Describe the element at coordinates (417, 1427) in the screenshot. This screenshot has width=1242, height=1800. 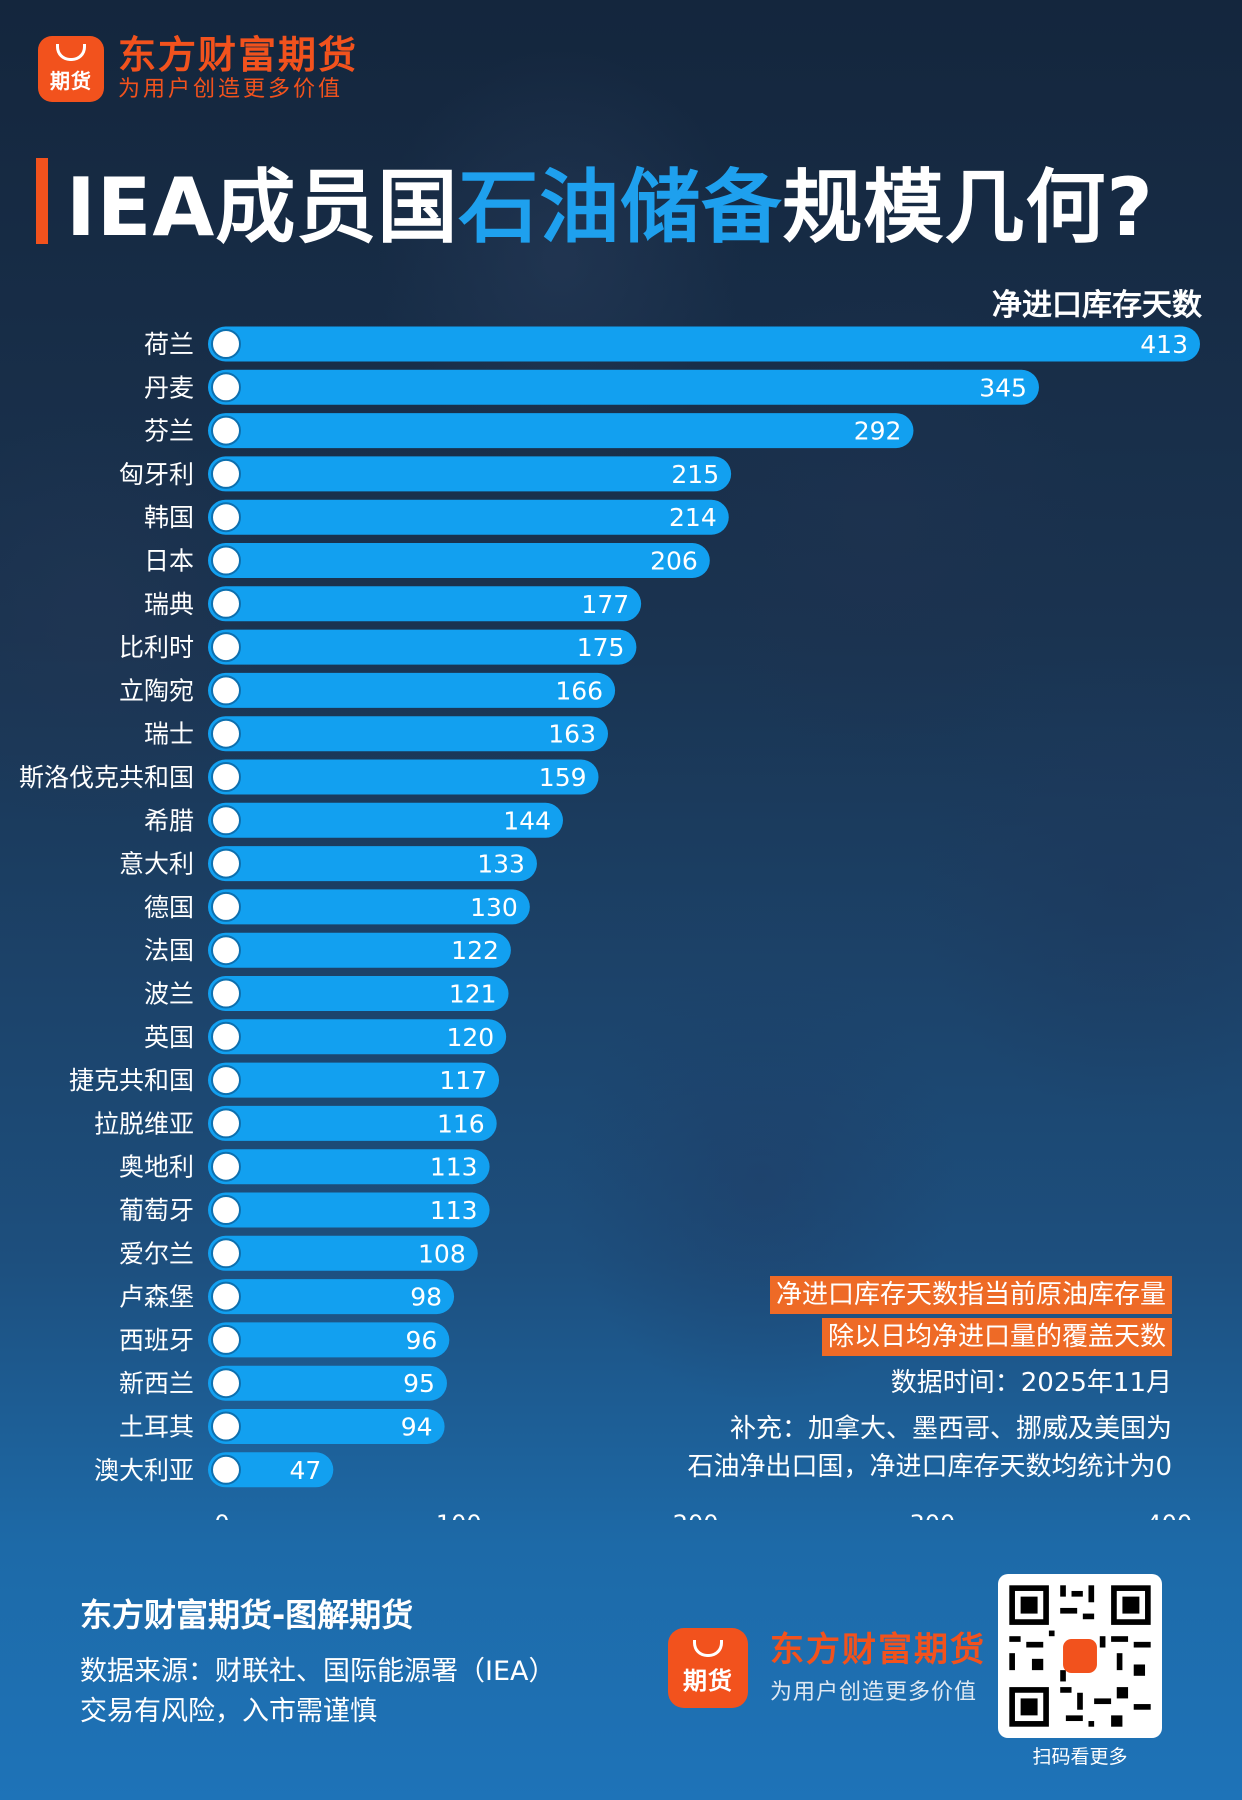
I see `value-label: 94` at that location.